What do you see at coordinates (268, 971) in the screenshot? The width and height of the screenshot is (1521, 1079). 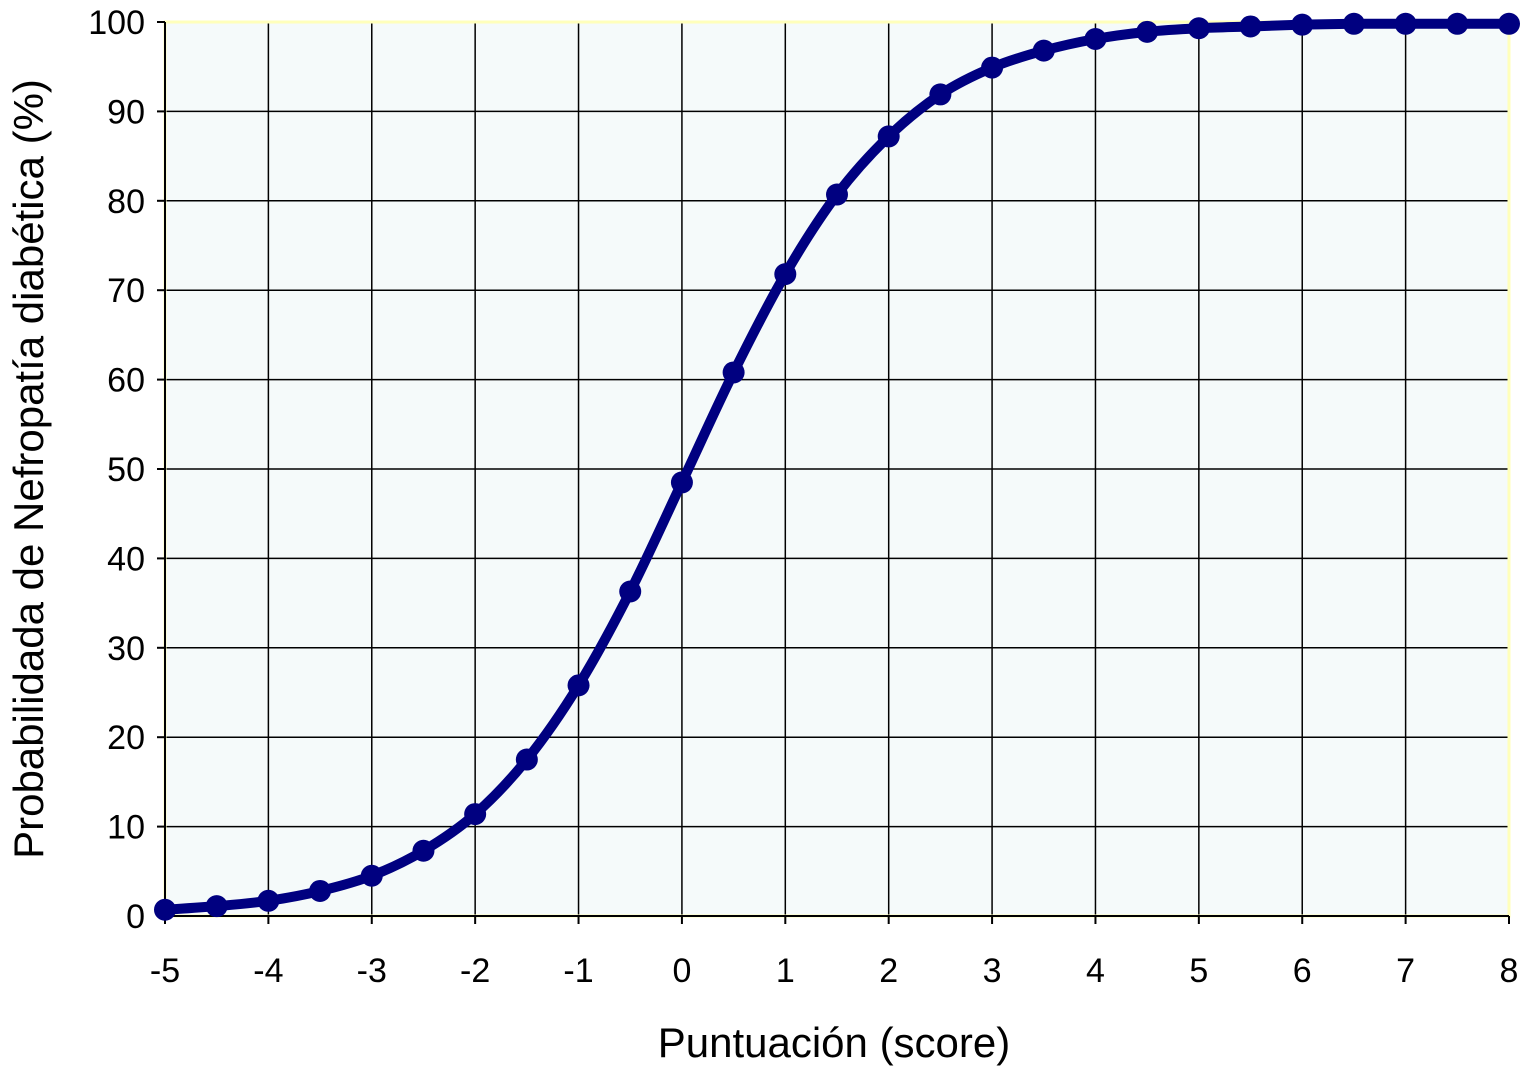 I see `x-tick-label: -4` at bounding box center [268, 971].